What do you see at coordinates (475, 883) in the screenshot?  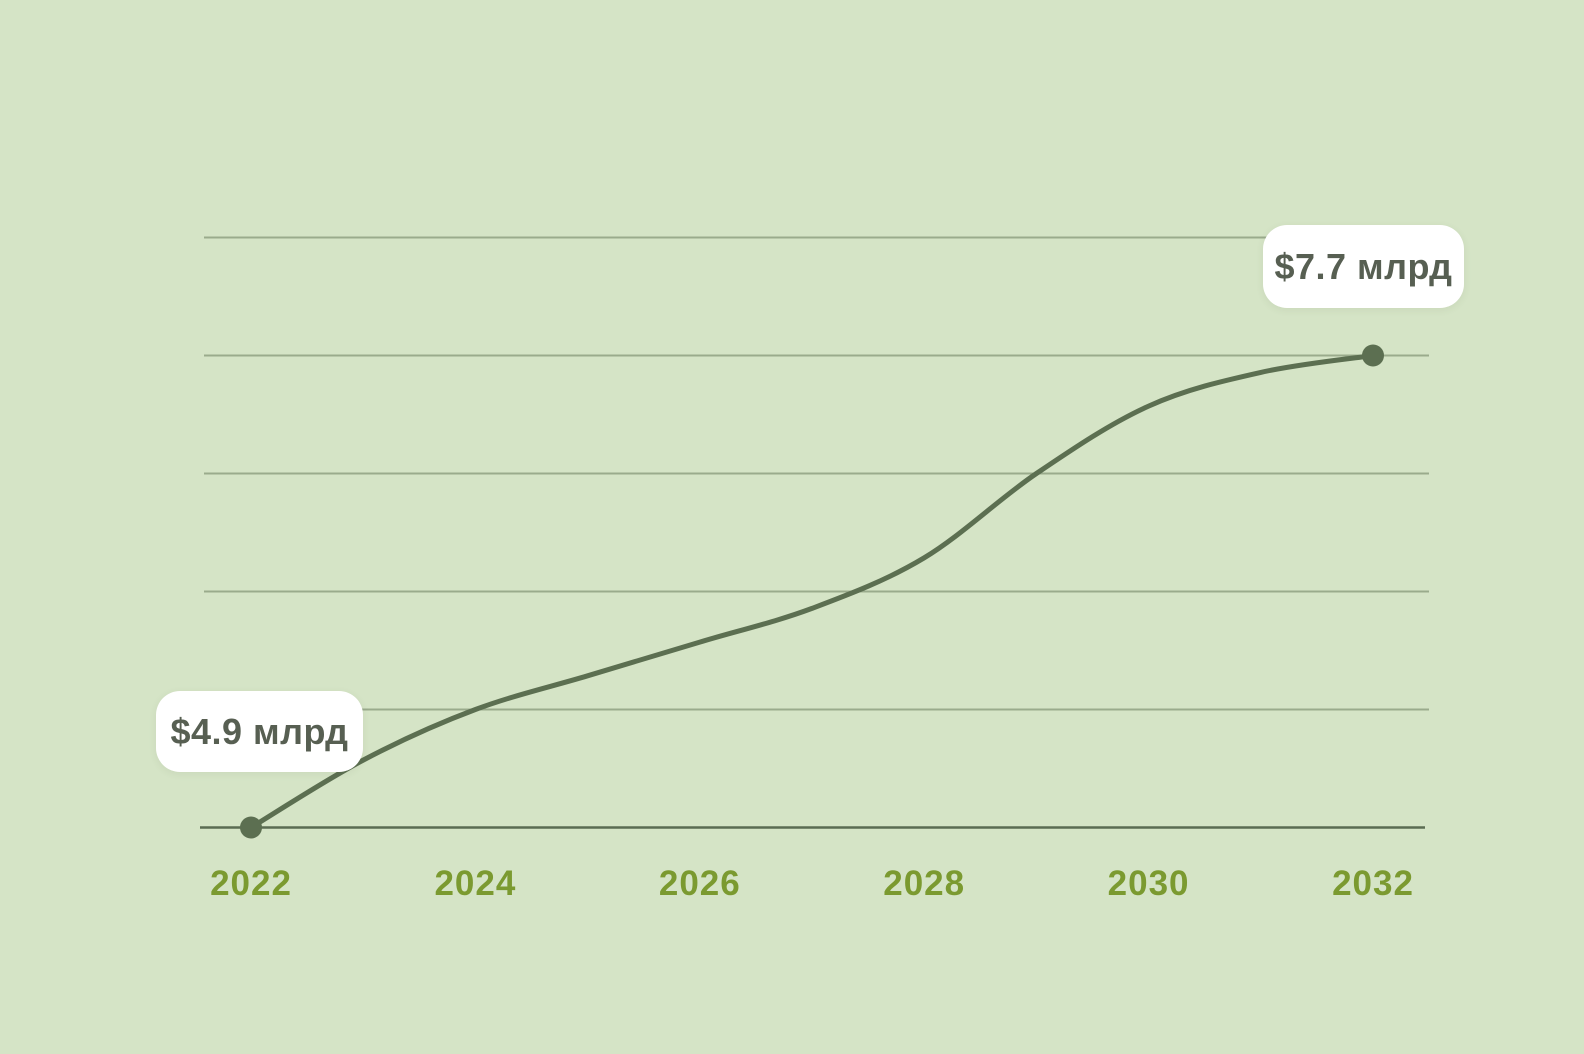 I see `x-tick-2024: 2024` at bounding box center [475, 883].